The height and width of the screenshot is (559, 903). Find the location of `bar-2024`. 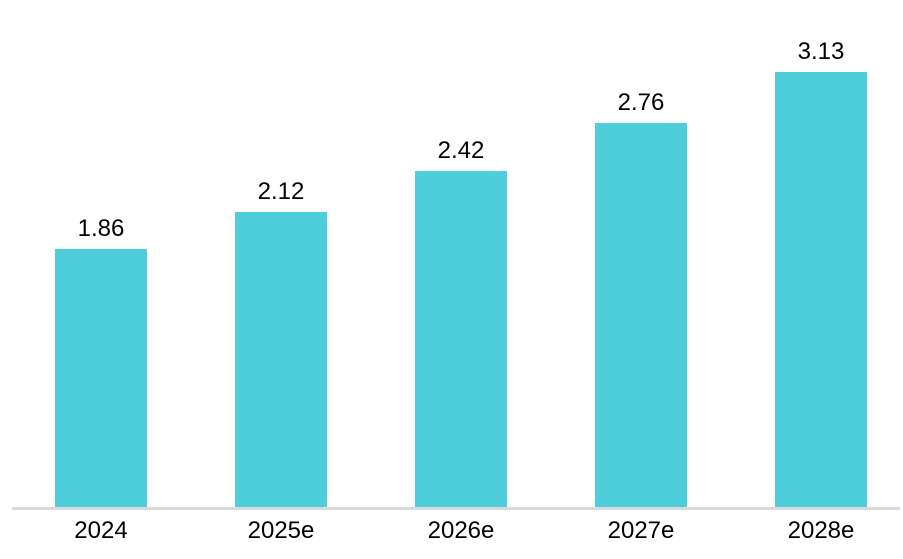

bar-2024 is located at coordinates (101, 378).